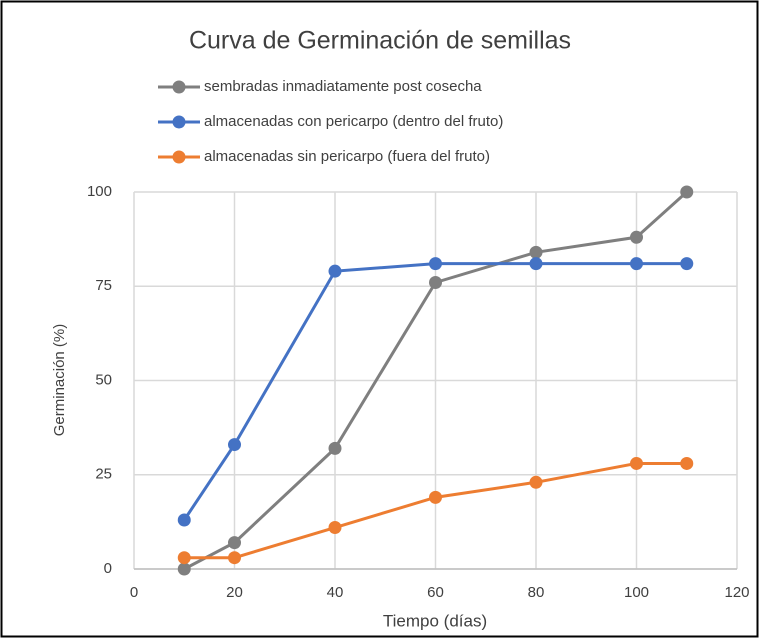 The image size is (762, 640). I want to click on chart-title: Curva de Germinación de semillas, so click(380, 41).